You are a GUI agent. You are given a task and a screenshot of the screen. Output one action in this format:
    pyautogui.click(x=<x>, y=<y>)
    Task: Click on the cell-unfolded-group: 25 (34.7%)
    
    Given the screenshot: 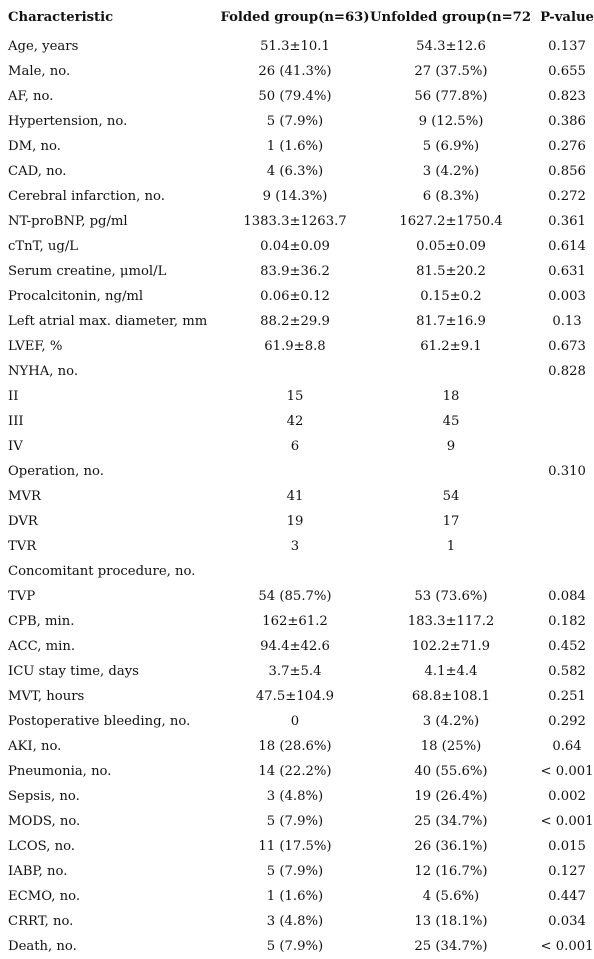 What is the action you would take?
    pyautogui.click(x=451, y=821)
    